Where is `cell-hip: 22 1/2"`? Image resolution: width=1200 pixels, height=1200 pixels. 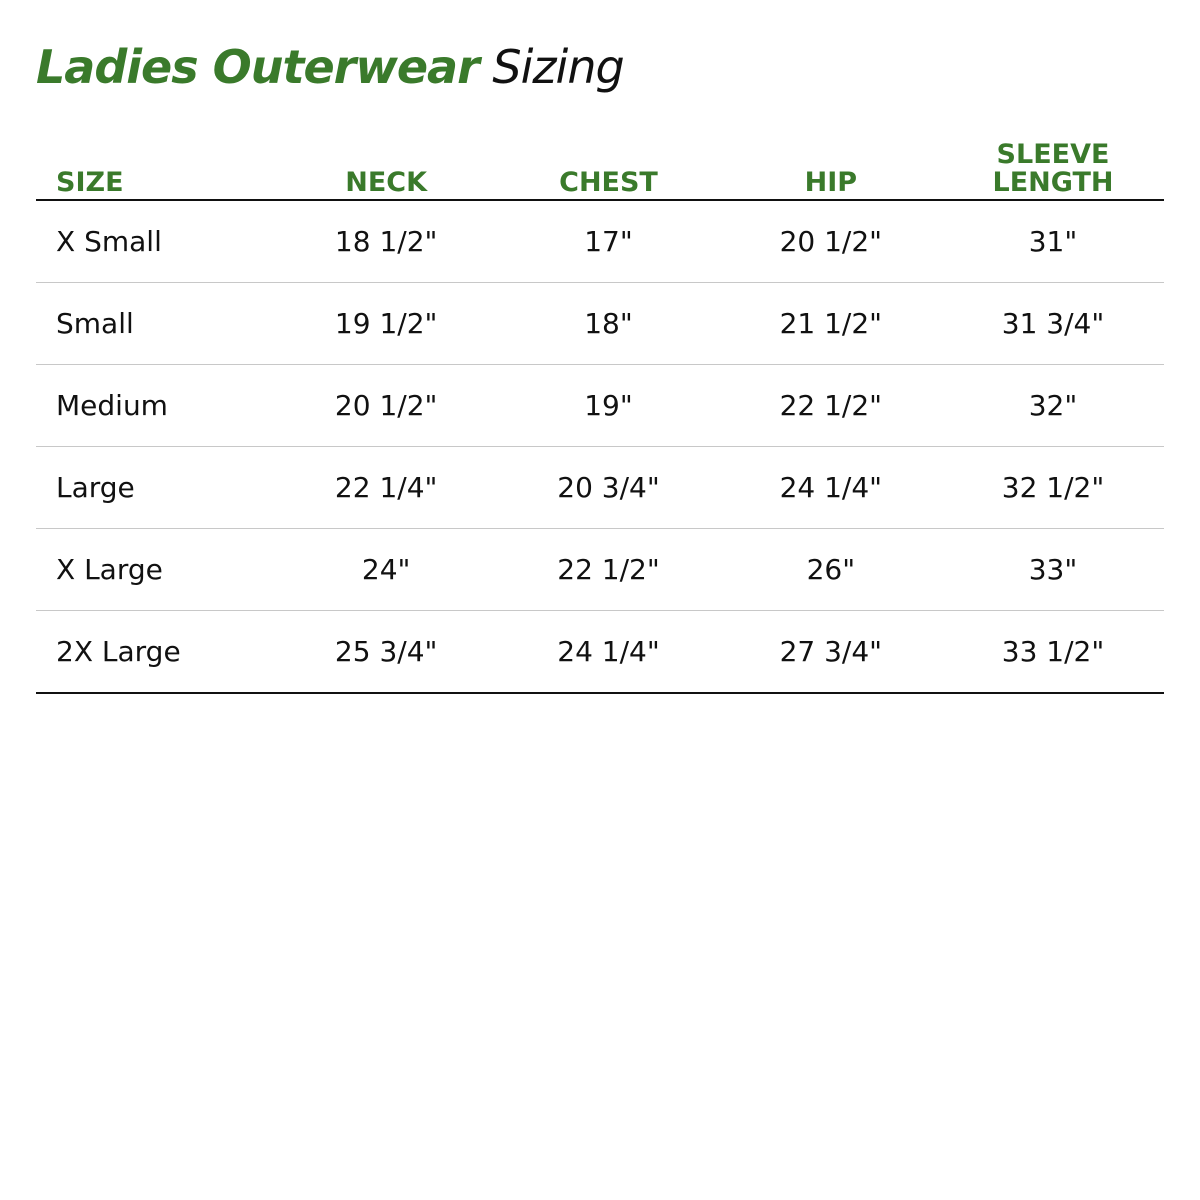
cell-hip: 22 1/2" is located at coordinates (830, 405).